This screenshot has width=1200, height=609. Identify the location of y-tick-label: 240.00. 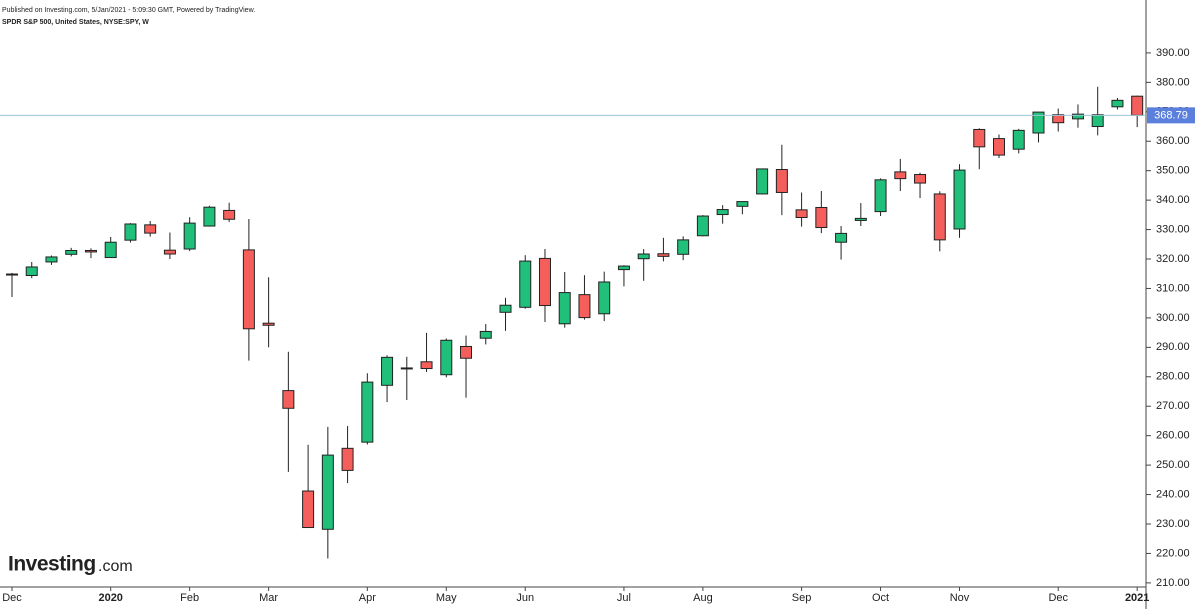
(1173, 494).